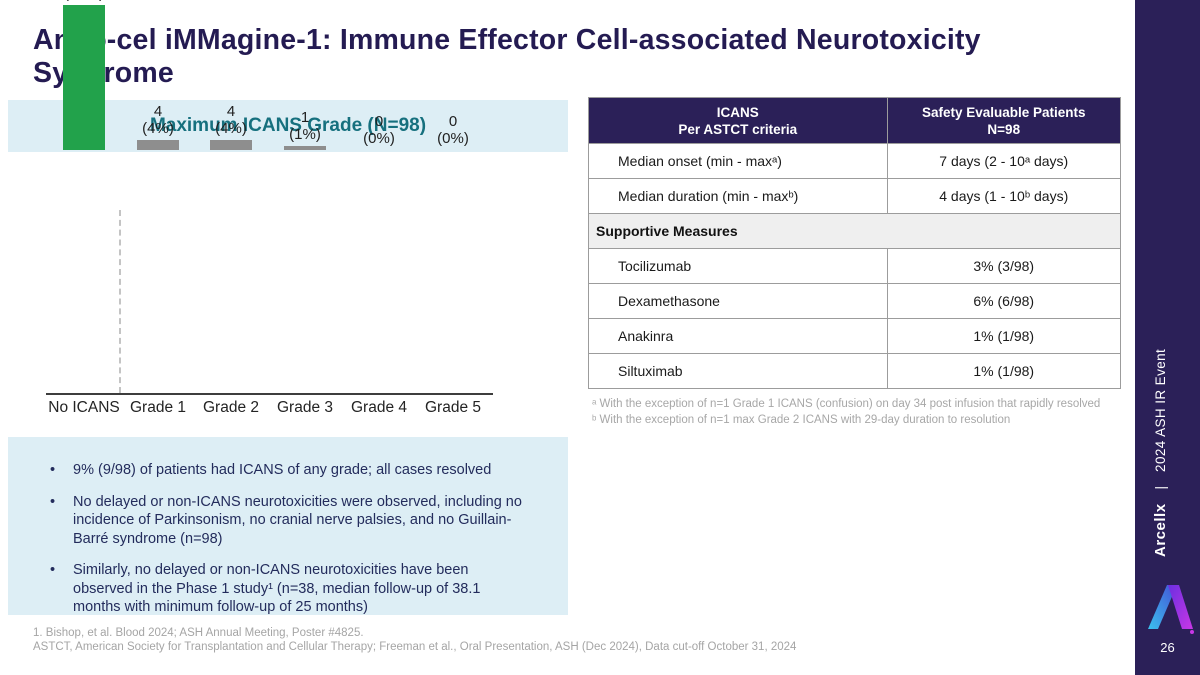  I want to click on bar-group-grade3: 1 (1%), so click(305, 129).